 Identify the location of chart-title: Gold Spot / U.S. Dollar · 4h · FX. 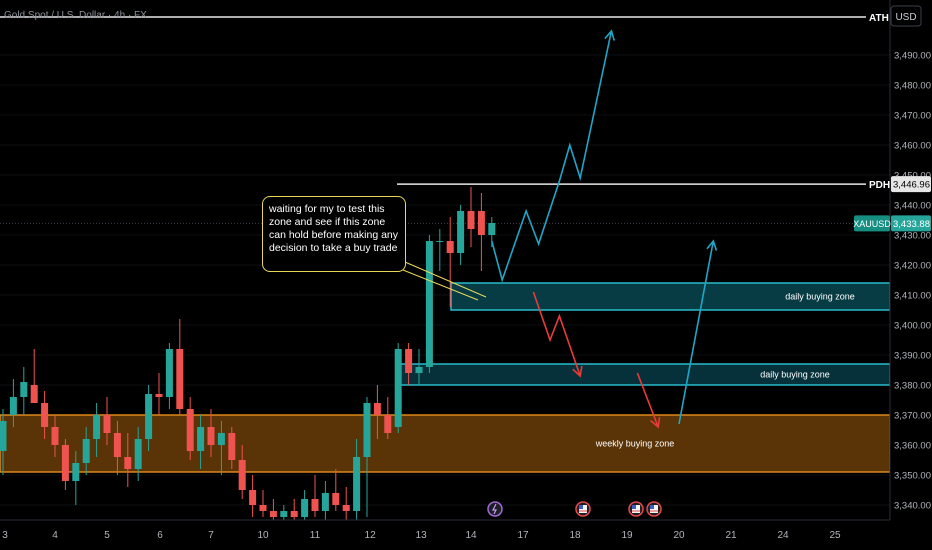
(75, 15).